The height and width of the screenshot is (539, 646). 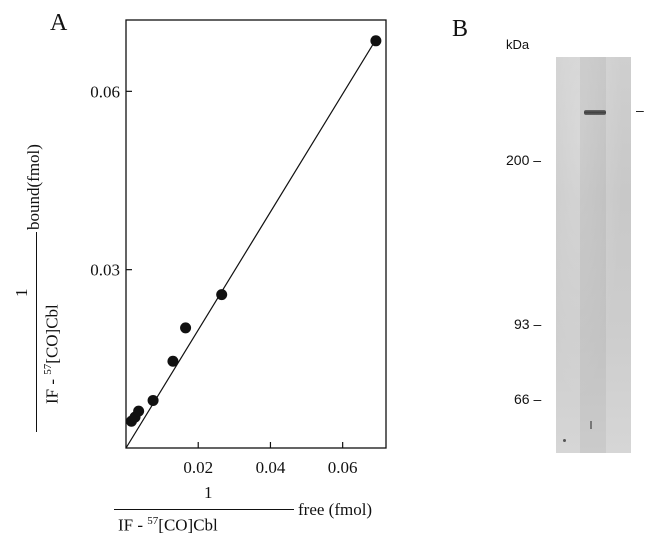 What do you see at coordinates (524, 160) in the screenshot?
I see `marker-200: 200 –` at bounding box center [524, 160].